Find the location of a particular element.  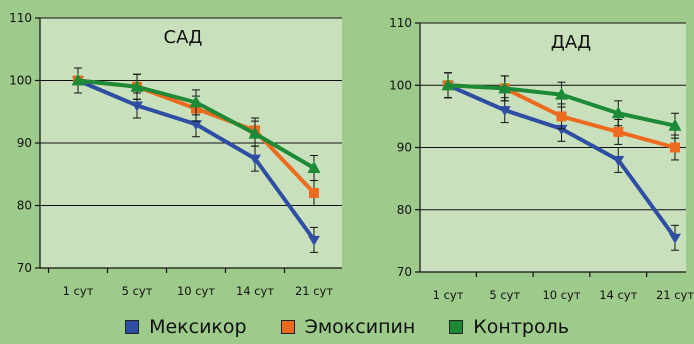

legend-swatch-meksikor is located at coordinates (132, 327).